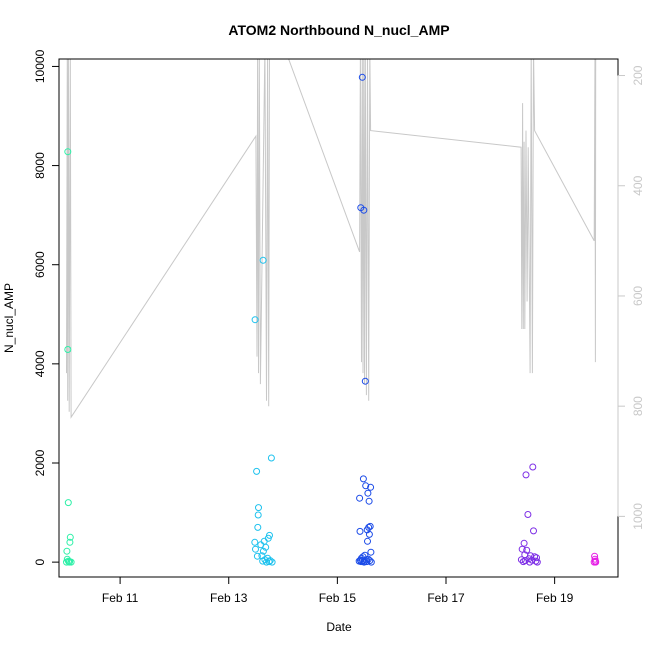 This screenshot has width=650, height=650. I want to click on y-axis: 0 2000 4000 6000 8000 10000, so click(46, 307).